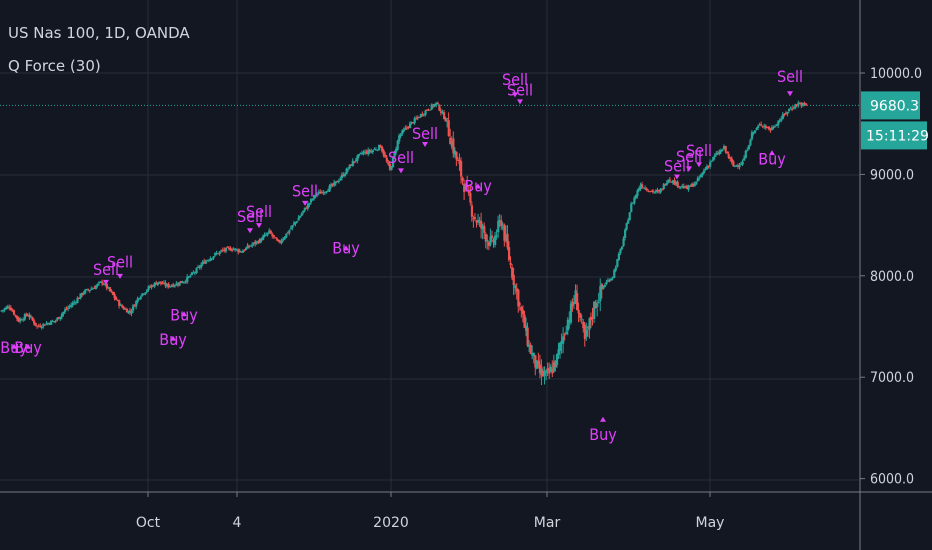 The width and height of the screenshot is (932, 550). I want to click on symbol-title: US Nas 100, 1D, OANDA, so click(99, 33).